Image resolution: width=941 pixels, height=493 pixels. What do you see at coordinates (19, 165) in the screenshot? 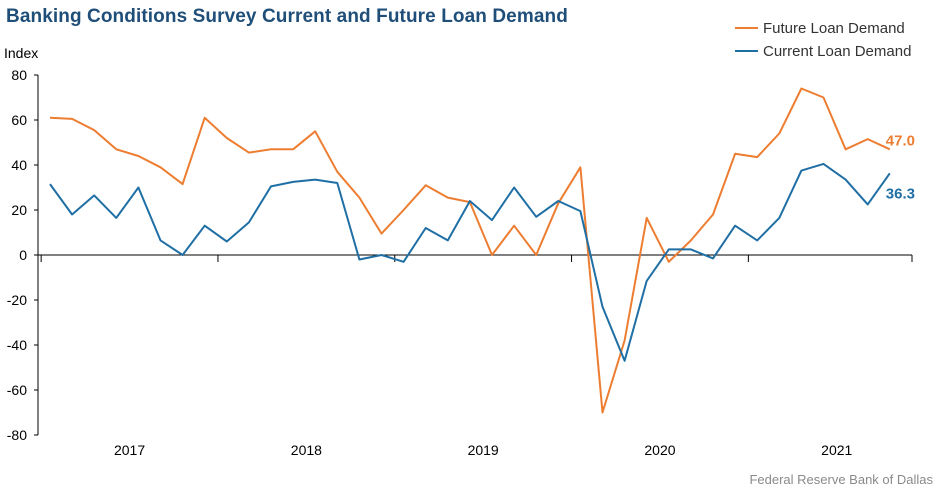
I see `y-tick-label: 40` at bounding box center [19, 165].